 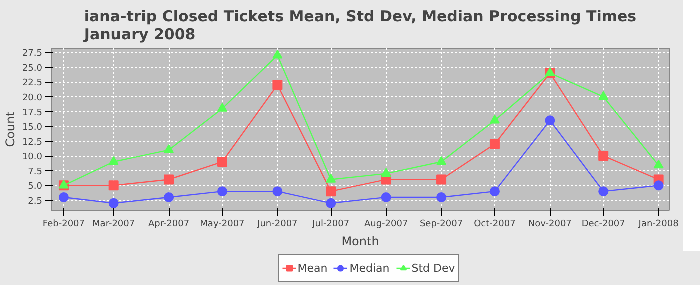 I want to click on legend-label: Mean, so click(x=313, y=268).